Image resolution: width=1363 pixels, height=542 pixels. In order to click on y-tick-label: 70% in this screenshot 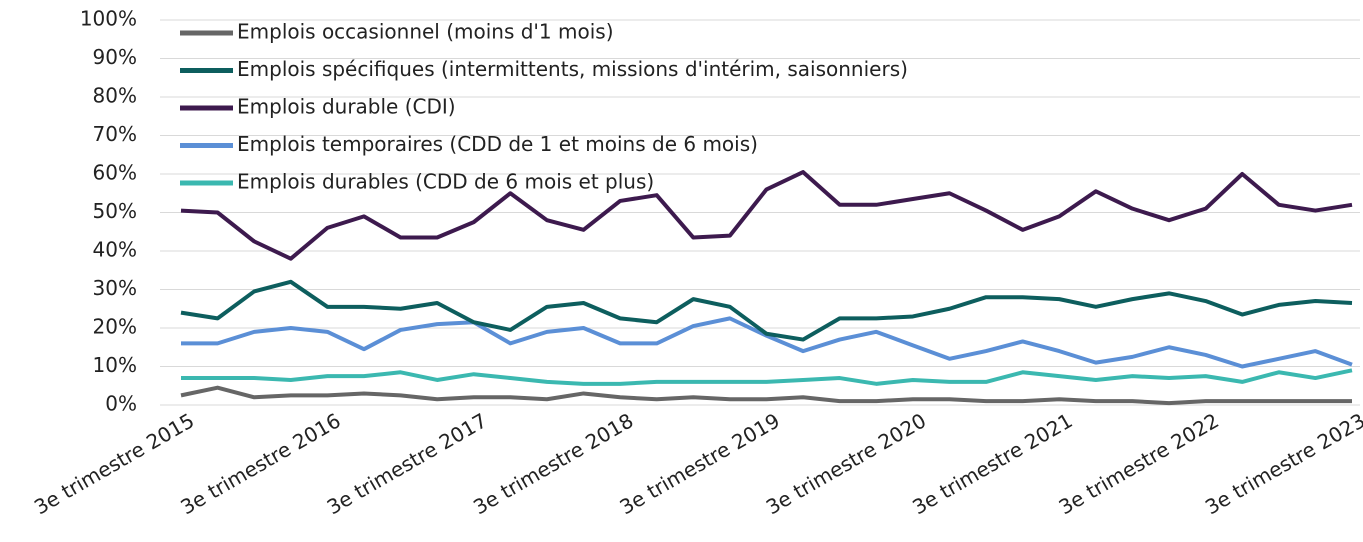, I will do `click(115, 134)`.